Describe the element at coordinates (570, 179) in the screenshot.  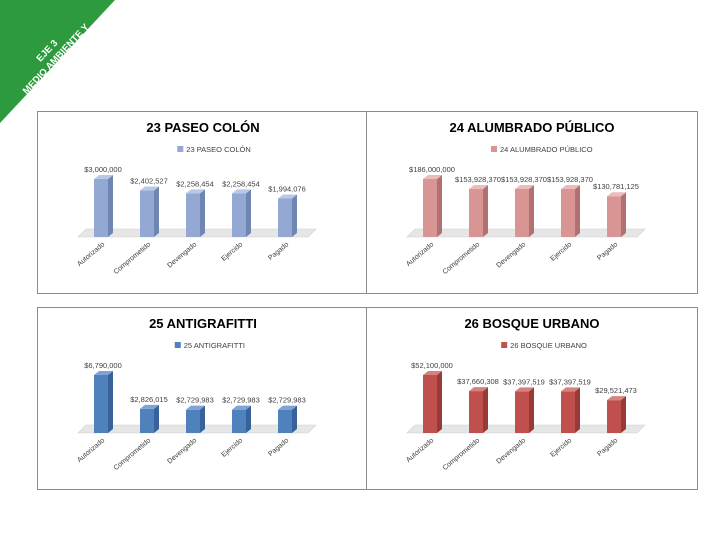
I see `data-label-4: $153,928,370` at that location.